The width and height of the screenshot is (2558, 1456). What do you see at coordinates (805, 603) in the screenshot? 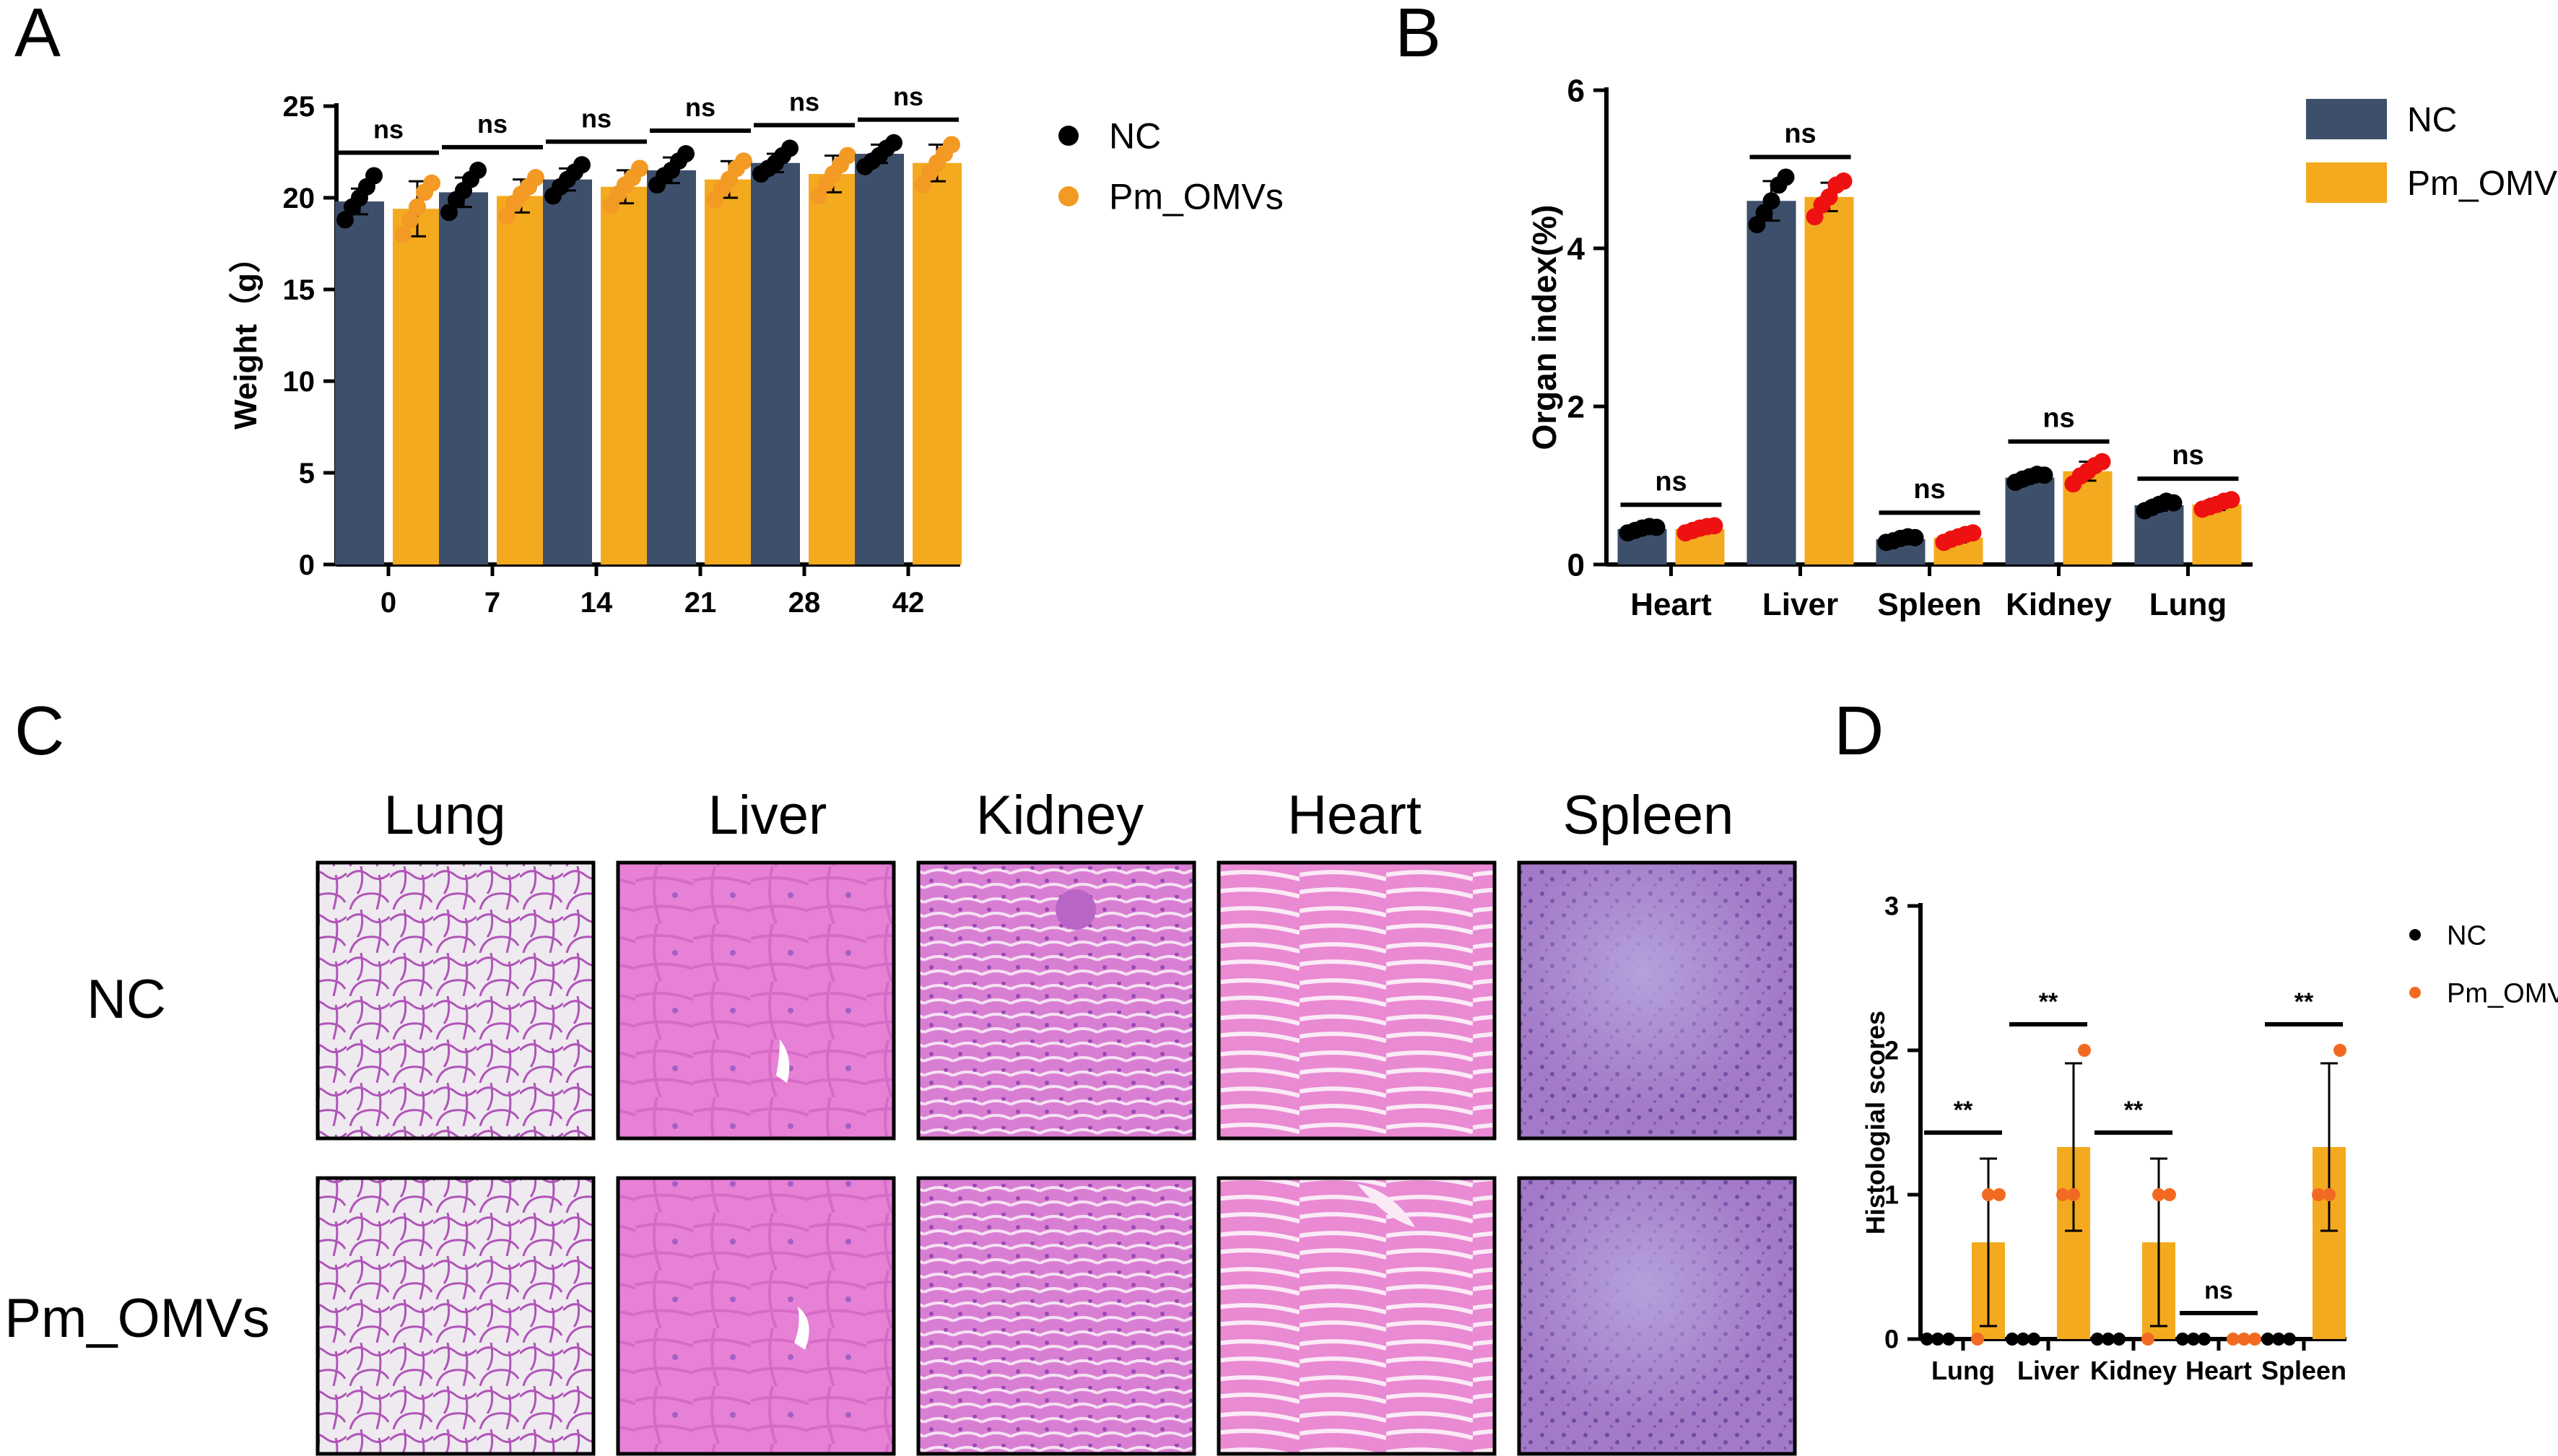
I see `x-tick-label: 28` at bounding box center [805, 603].